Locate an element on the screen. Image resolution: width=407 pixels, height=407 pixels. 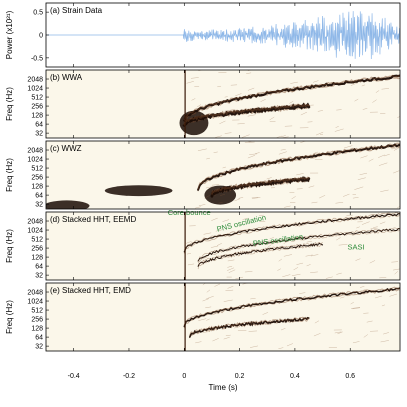
y-tick-label: 512 is located at coordinates (37, 310).